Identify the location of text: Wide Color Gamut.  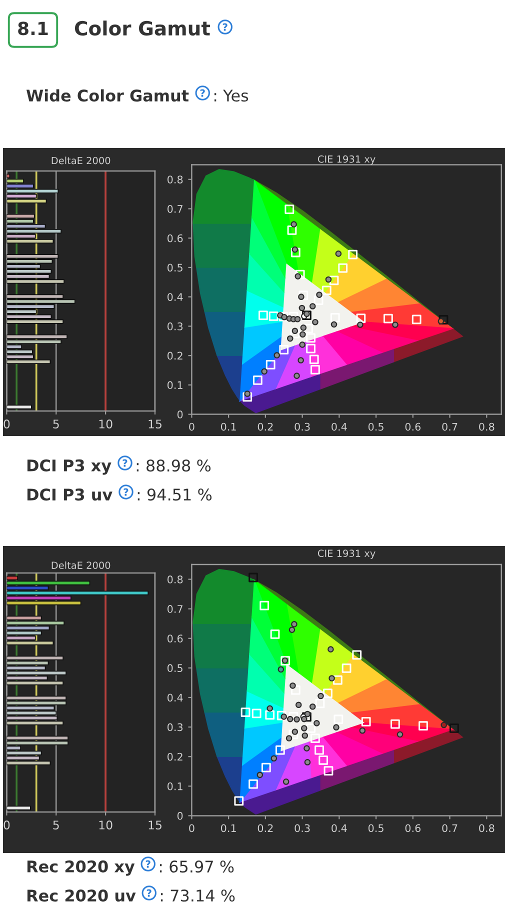
(107, 95).